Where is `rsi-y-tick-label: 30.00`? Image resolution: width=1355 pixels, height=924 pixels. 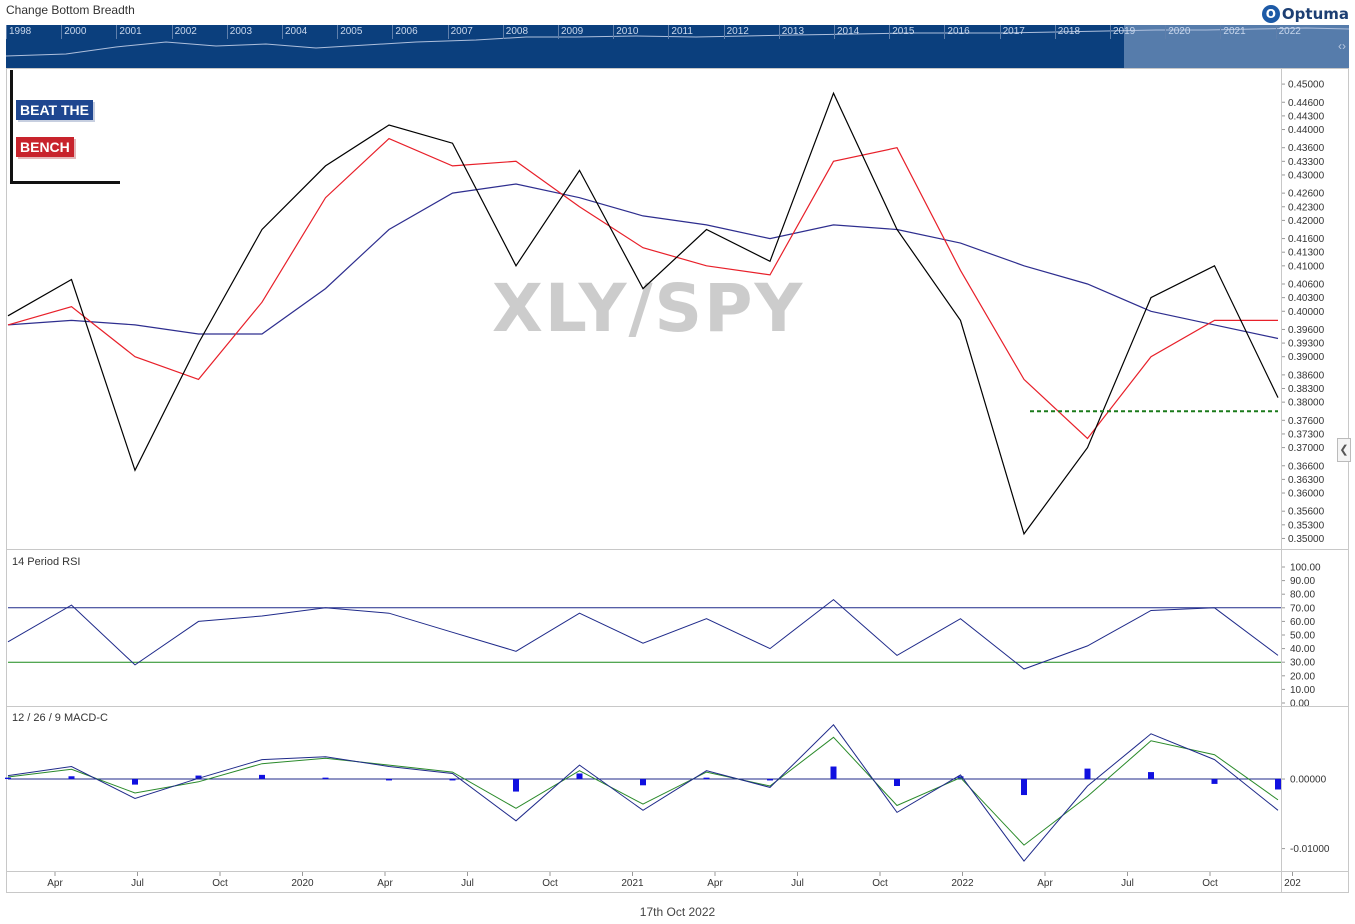
rsi-y-tick-label: 30.00 is located at coordinates (1302, 663).